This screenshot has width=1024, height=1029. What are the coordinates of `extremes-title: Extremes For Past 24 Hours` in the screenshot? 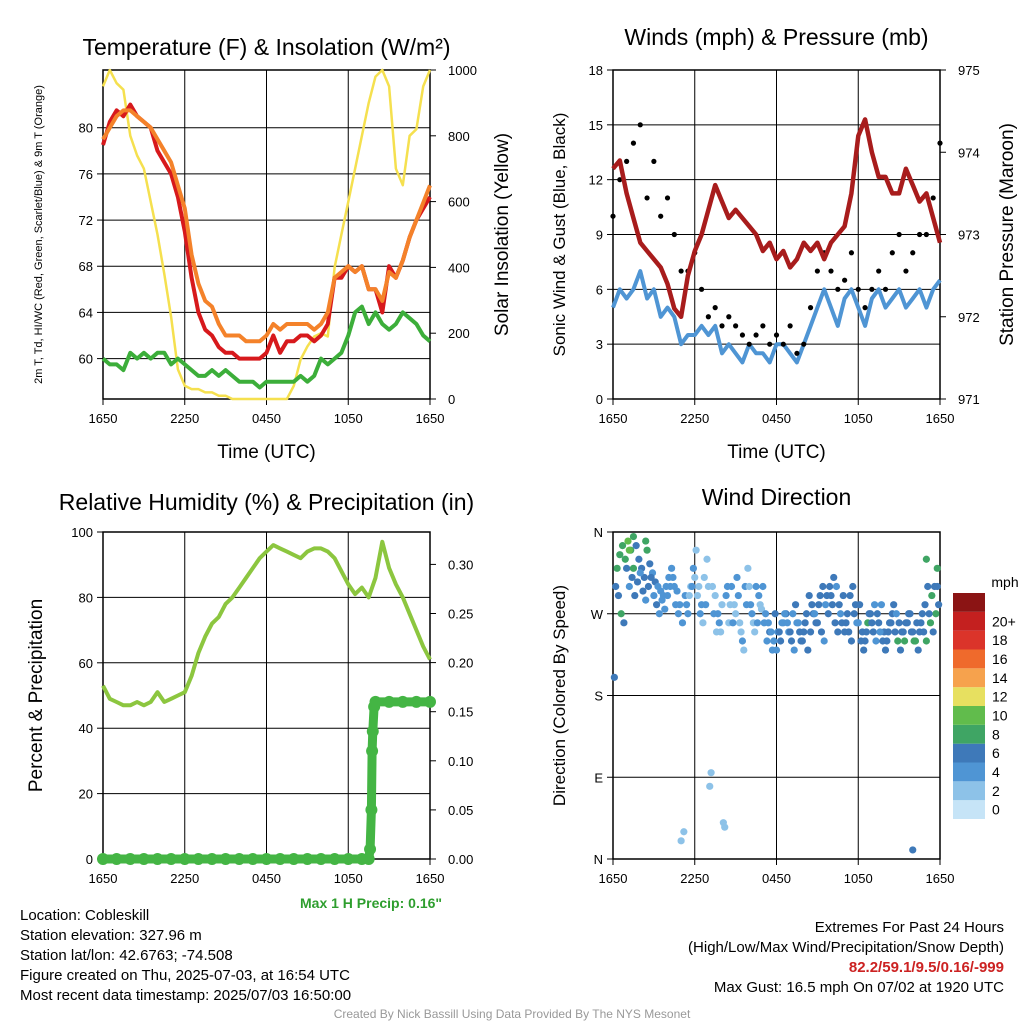 It's located at (909, 927).